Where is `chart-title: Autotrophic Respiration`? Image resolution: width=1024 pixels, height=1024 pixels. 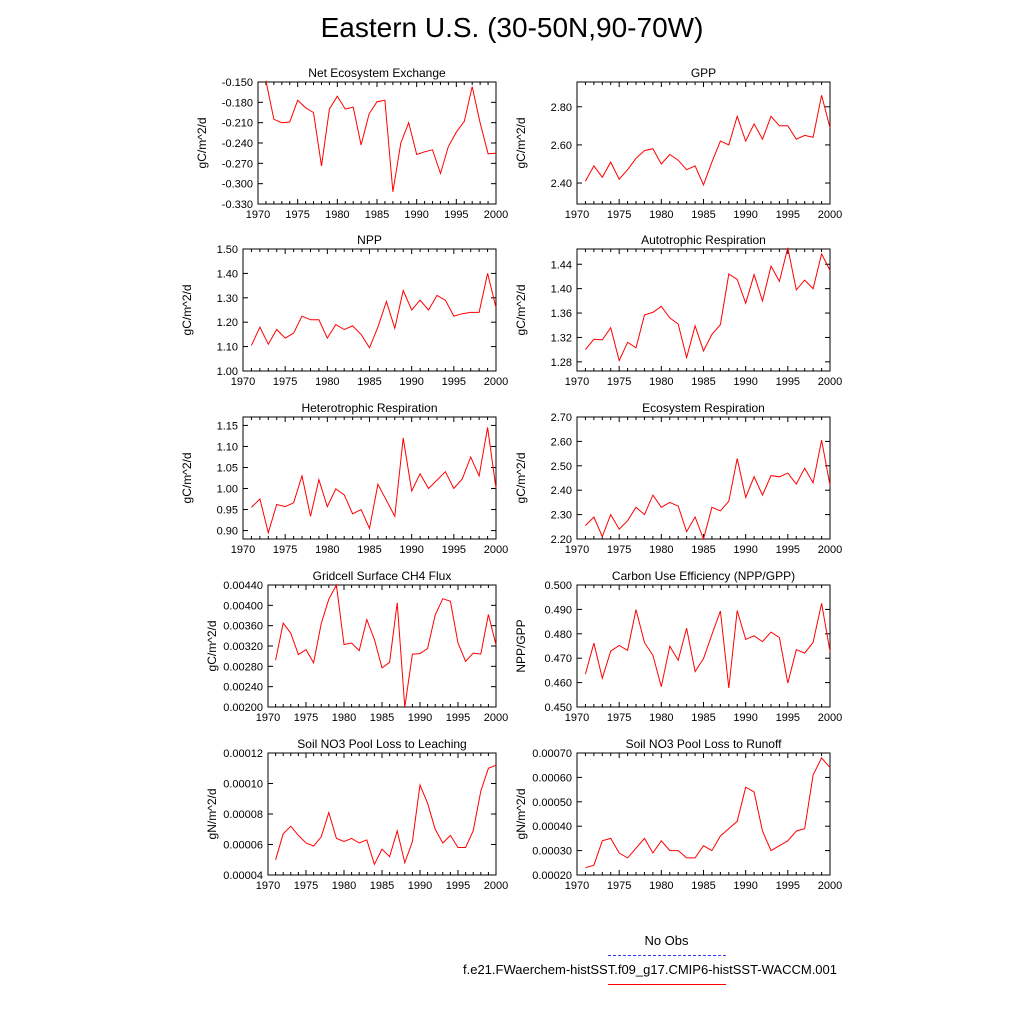
chart-title: Autotrophic Respiration is located at coordinates (703, 240).